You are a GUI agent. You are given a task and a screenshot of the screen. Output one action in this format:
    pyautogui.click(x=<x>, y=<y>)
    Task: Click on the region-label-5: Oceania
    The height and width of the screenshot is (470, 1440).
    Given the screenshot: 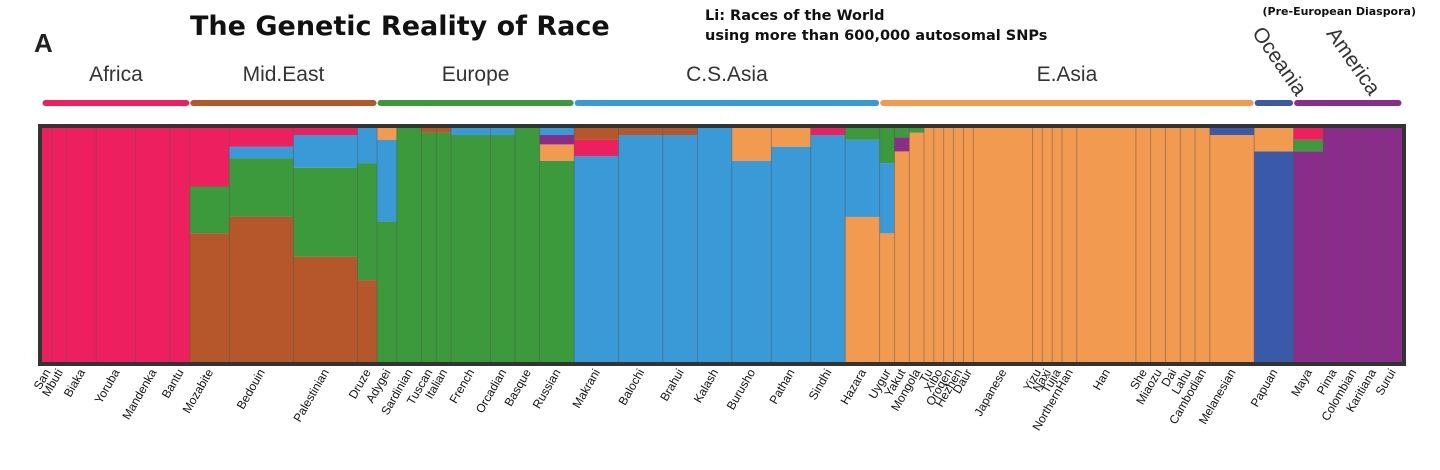 What is the action you would take?
    pyautogui.click(x=1279, y=62)
    